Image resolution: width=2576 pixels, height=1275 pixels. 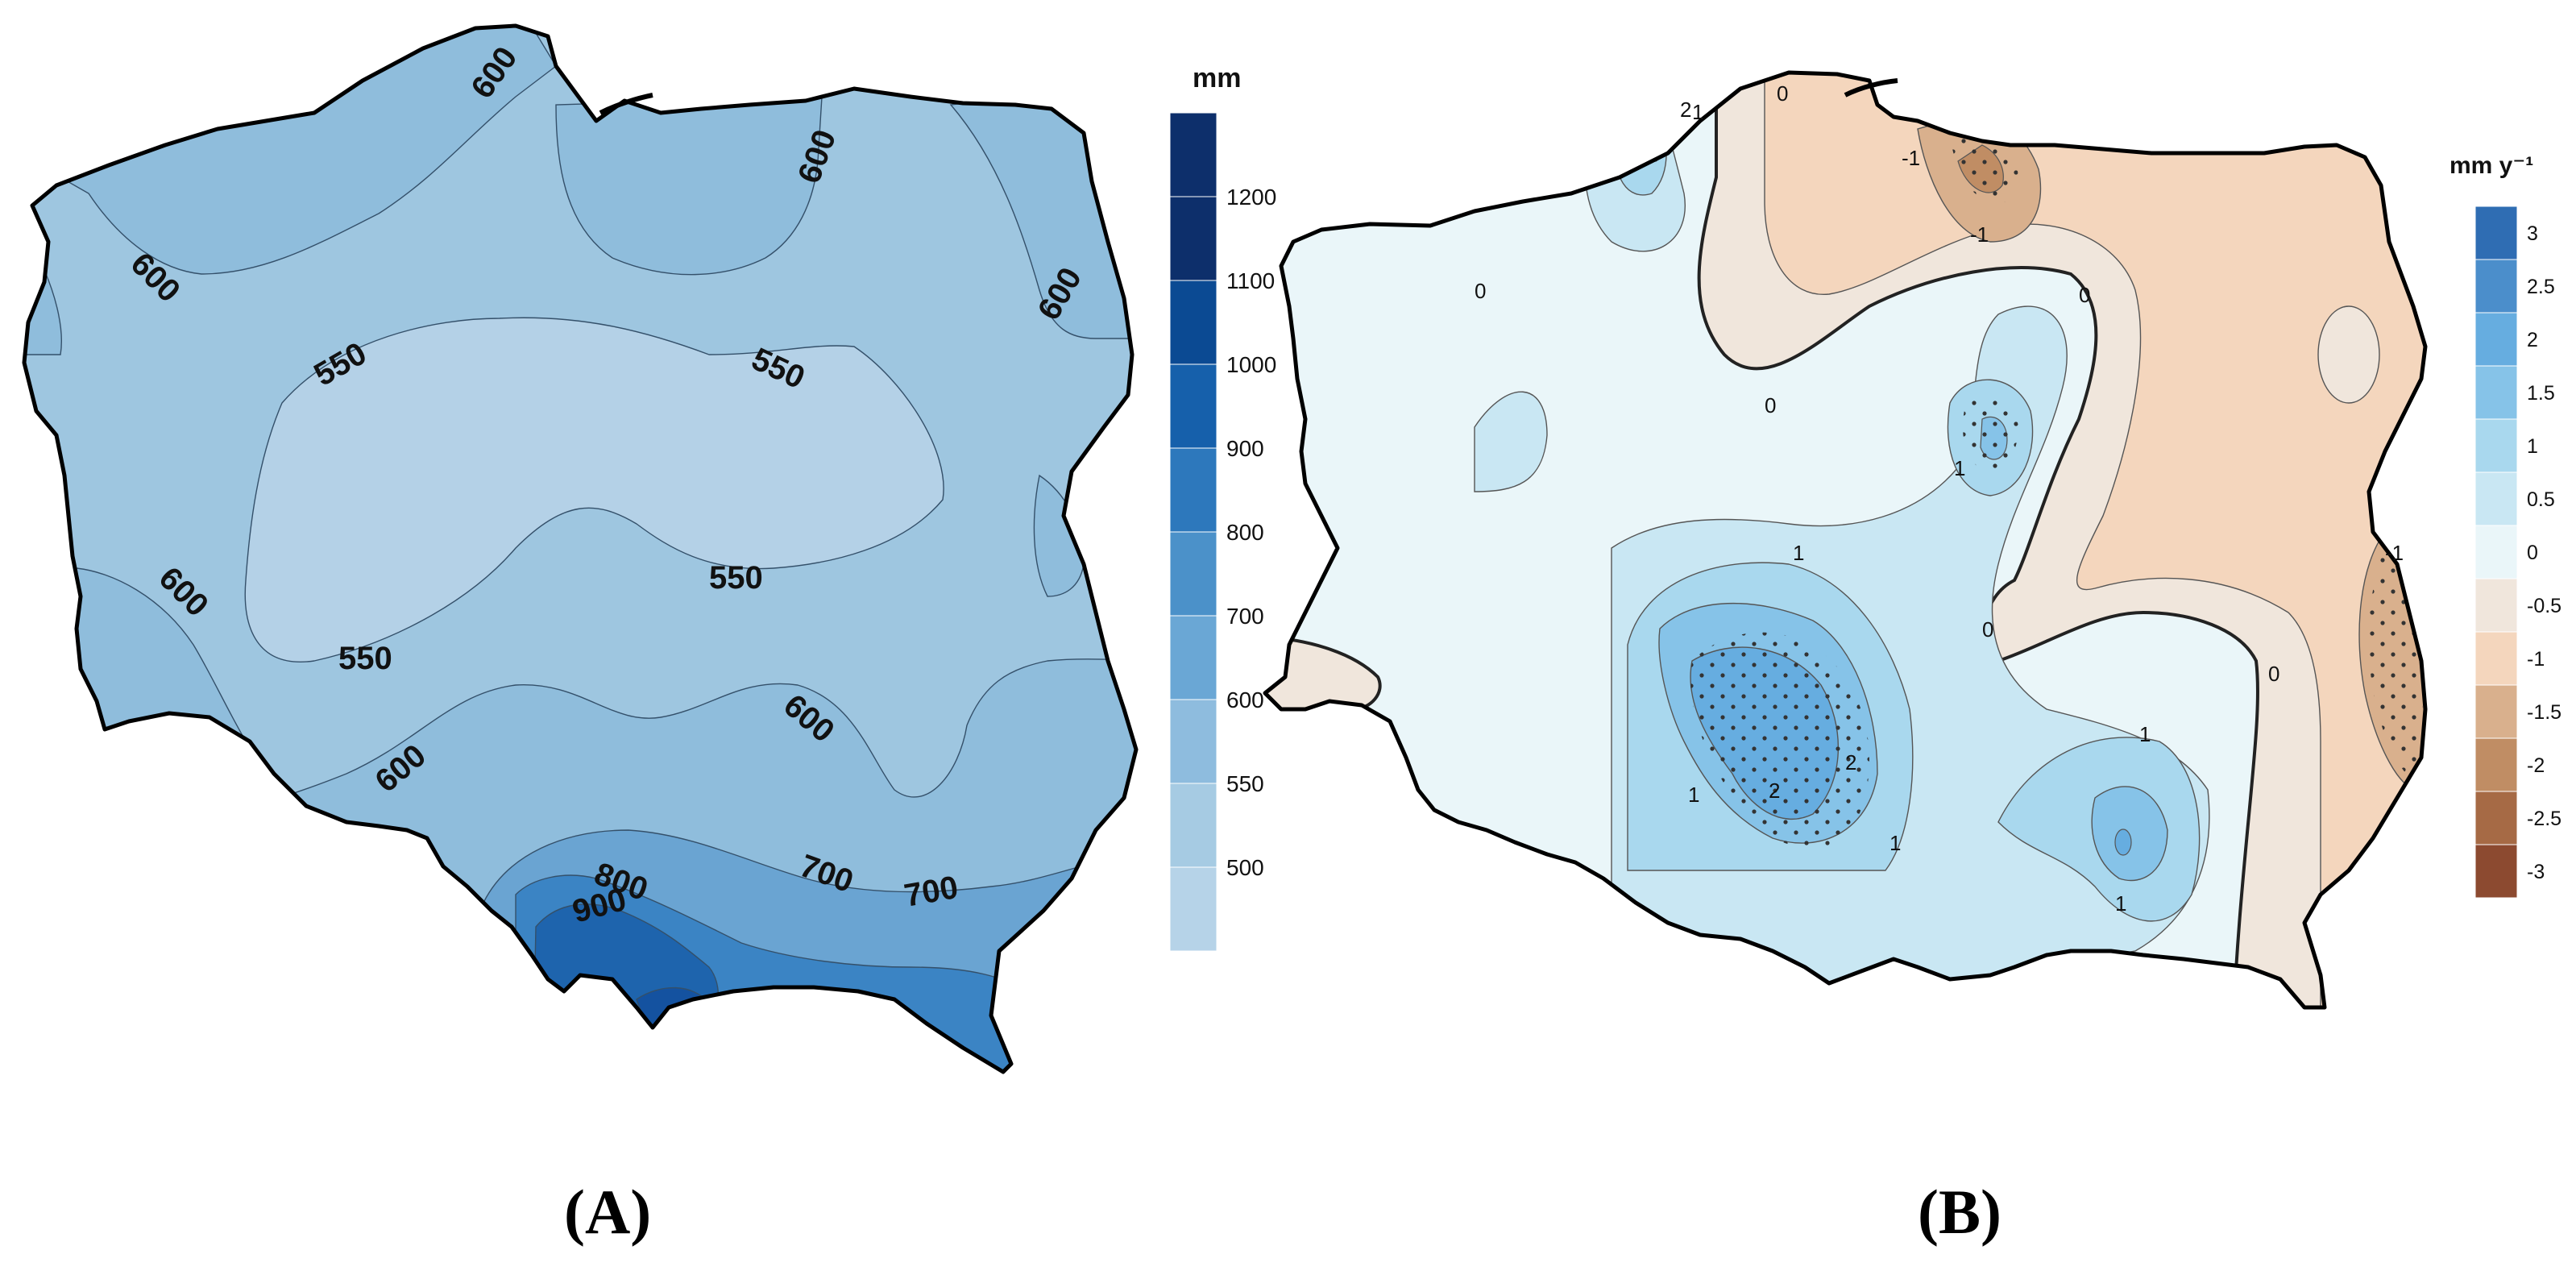 I want to click on panel-a-hel-peninsula, so click(x=626, y=104).